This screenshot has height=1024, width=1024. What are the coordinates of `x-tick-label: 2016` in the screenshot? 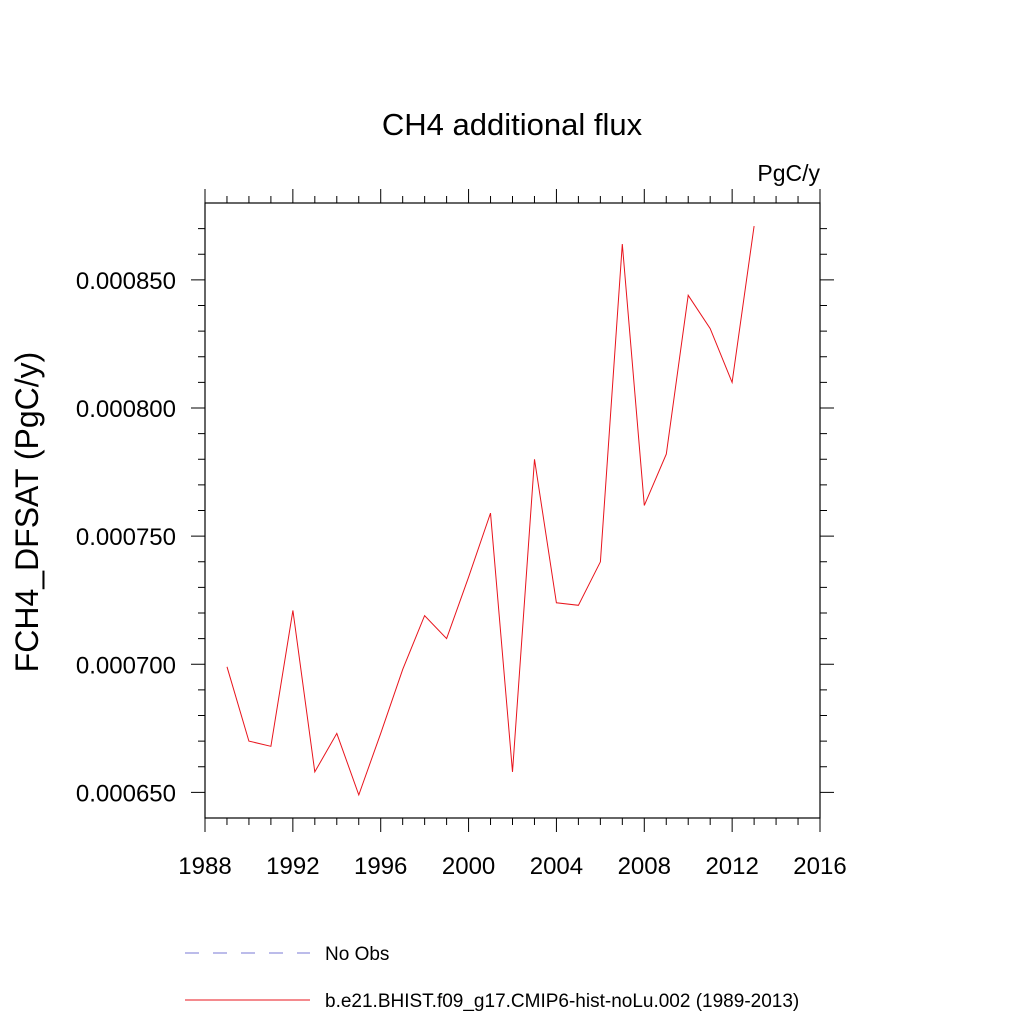 It's located at (819, 866).